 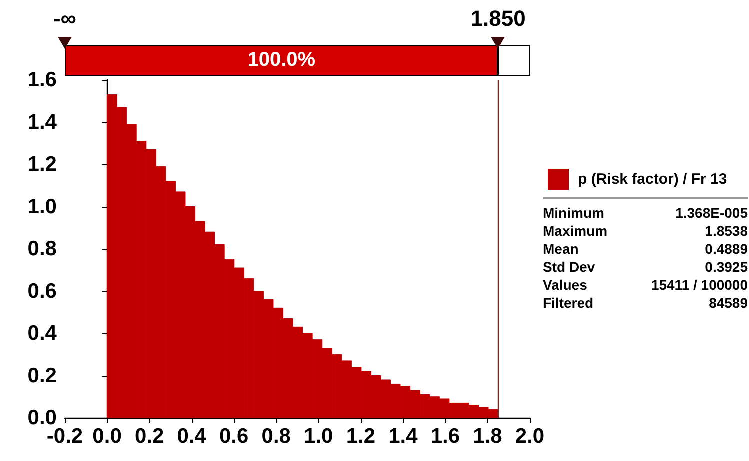 I want to click on y-tick-label: 0.4, so click(x=43, y=333).